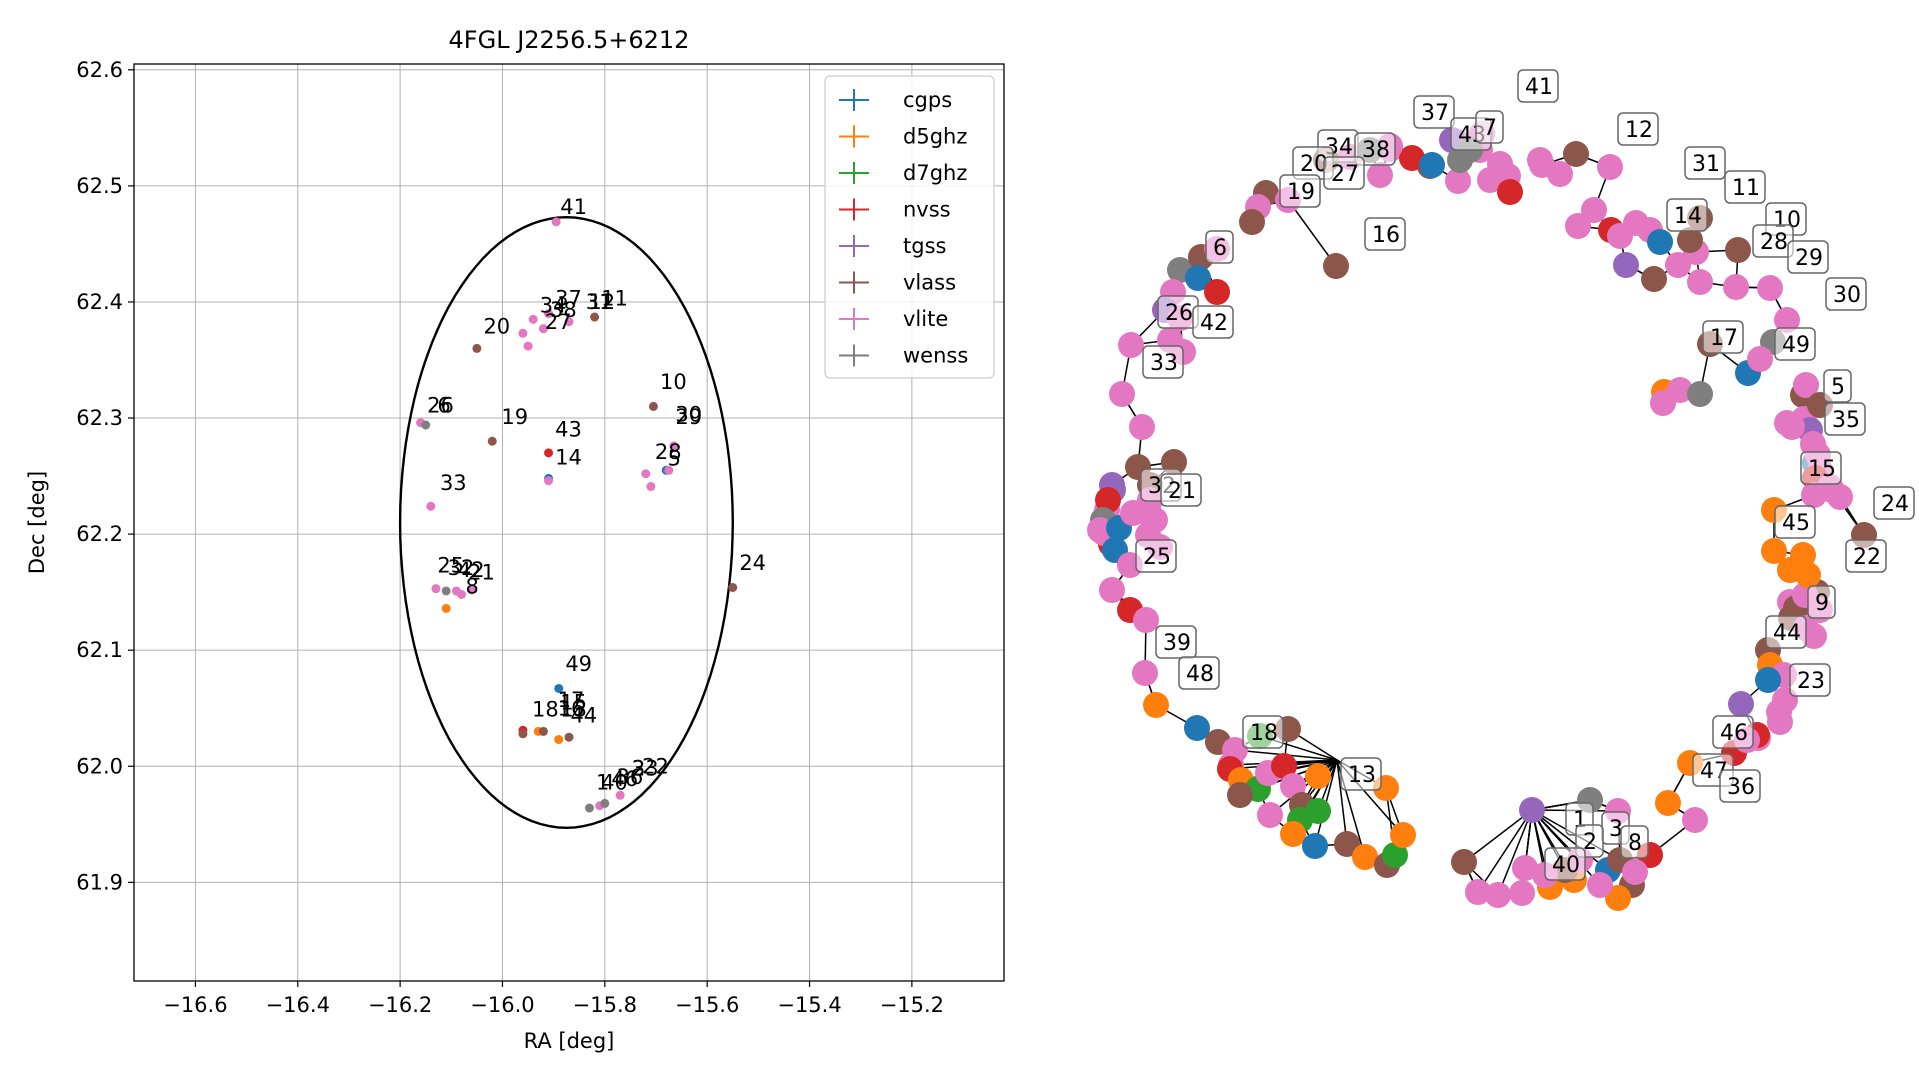 The height and width of the screenshot is (1080, 1919). I want to click on graph-node-label: 6, so click(1220, 248).